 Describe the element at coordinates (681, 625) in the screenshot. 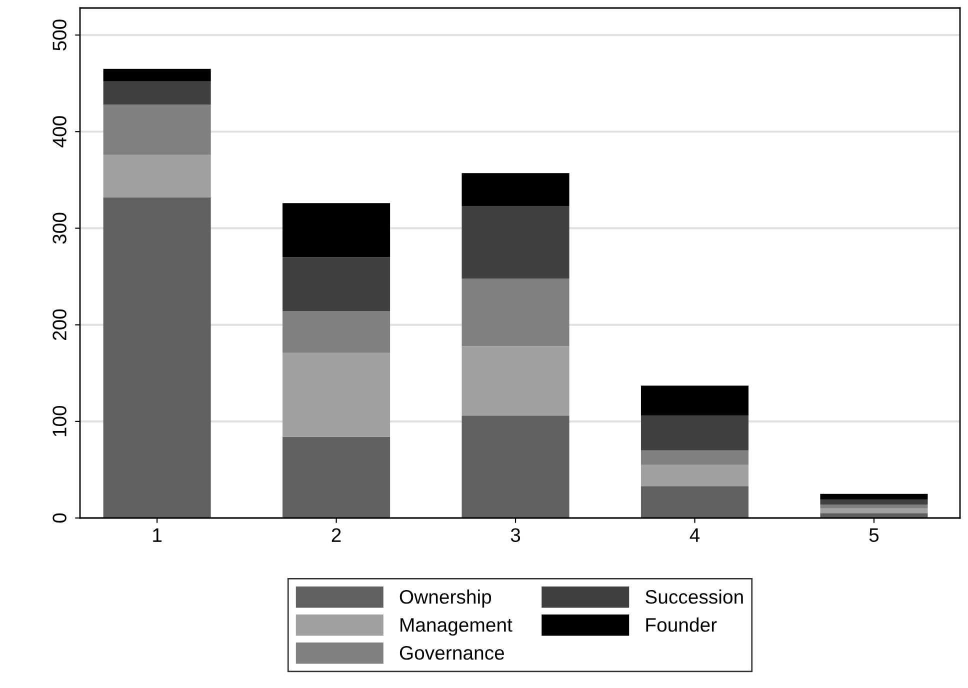

I see `legend-label: Founder` at that location.